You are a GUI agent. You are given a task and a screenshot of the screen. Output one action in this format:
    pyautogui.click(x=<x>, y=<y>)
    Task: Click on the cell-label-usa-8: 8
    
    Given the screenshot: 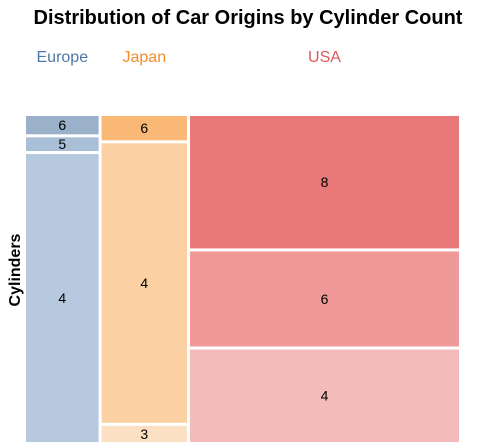 What is the action you would take?
    pyautogui.click(x=325, y=182)
    